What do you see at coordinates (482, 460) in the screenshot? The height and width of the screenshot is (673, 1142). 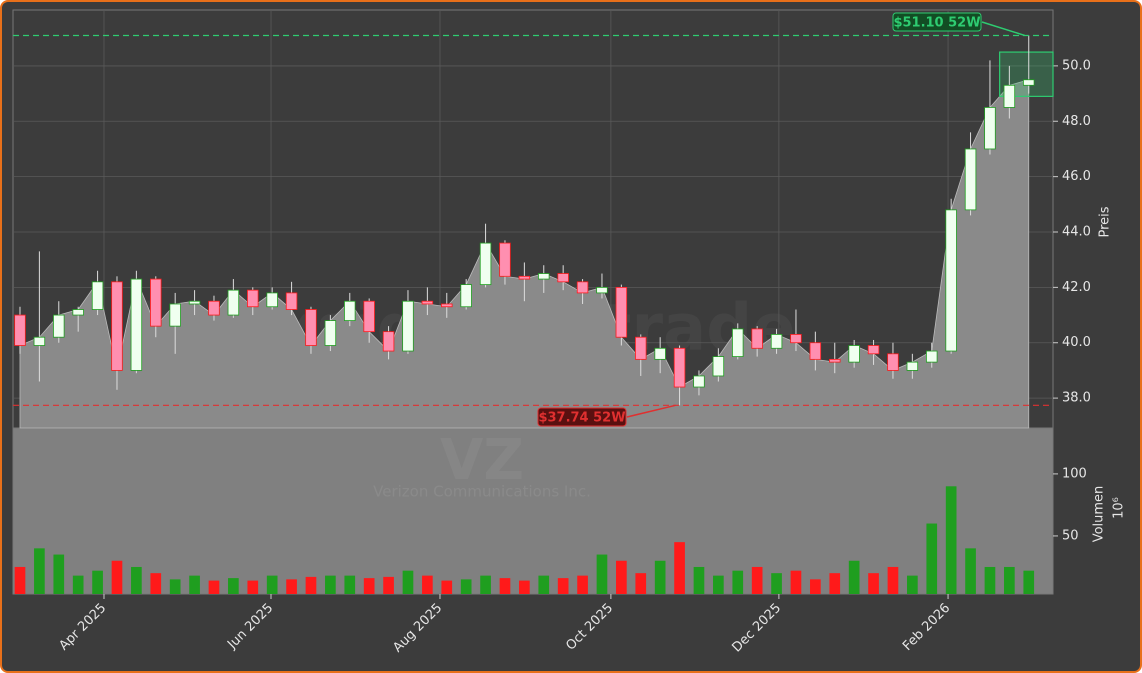 I see `symbol-watermark: VZ` at bounding box center [482, 460].